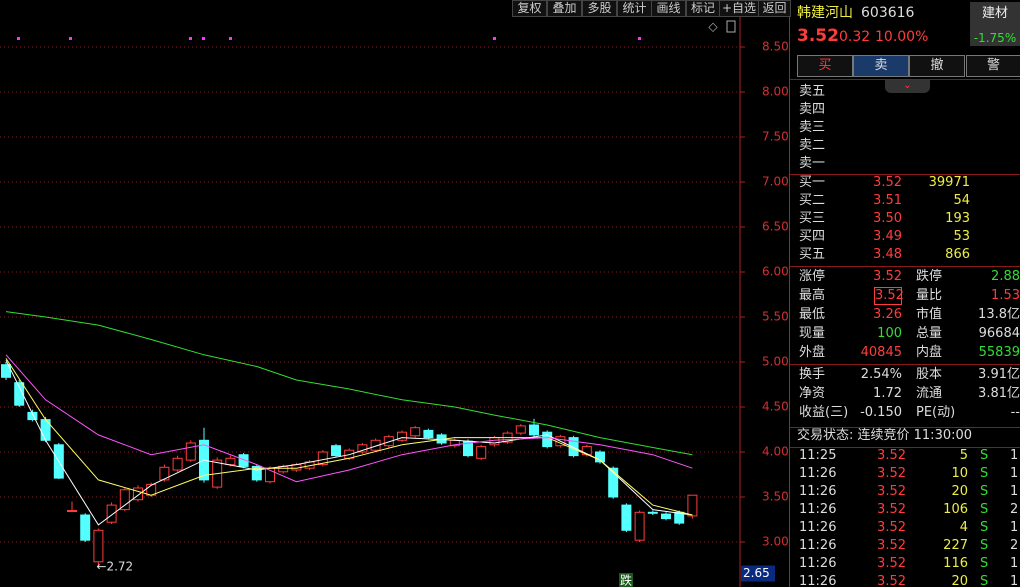 Image resolution: width=1020 pixels, height=587 pixels. Describe the element at coordinates (731, 26) in the screenshot. I see `panel-icon` at that location.